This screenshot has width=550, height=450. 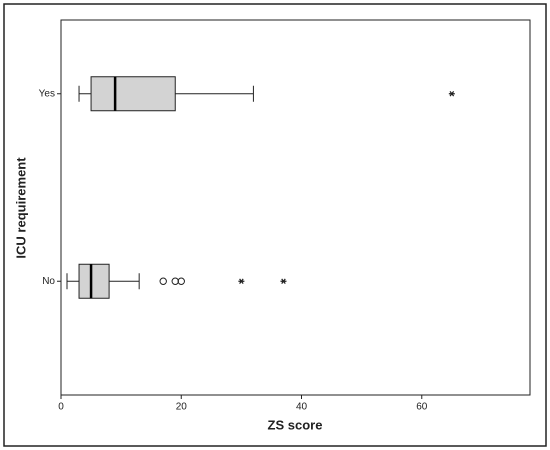 What do you see at coordinates (182, 407) in the screenshot?
I see `x-tick-label: 20` at bounding box center [182, 407].